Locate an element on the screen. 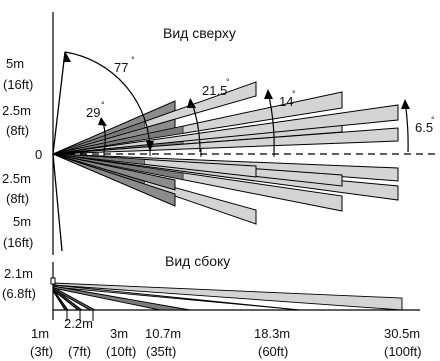 The width and height of the screenshot is (440, 361). distance-label-16ft-down: (16ft) is located at coordinates (18, 242).